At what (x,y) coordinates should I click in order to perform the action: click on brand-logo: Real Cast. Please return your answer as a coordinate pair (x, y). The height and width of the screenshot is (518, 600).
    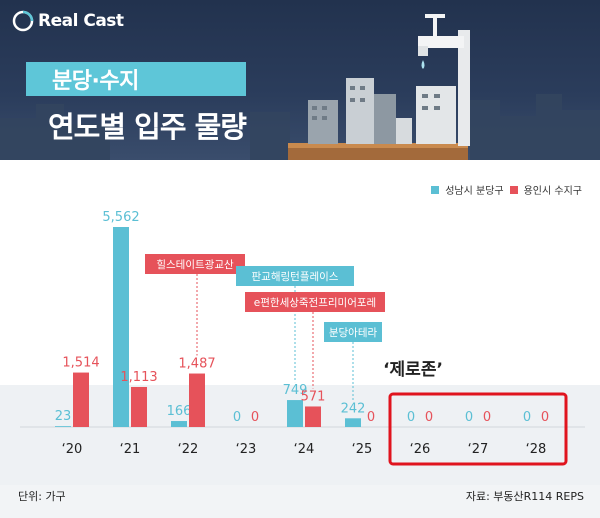
    Looking at the image, I should click on (68, 21).